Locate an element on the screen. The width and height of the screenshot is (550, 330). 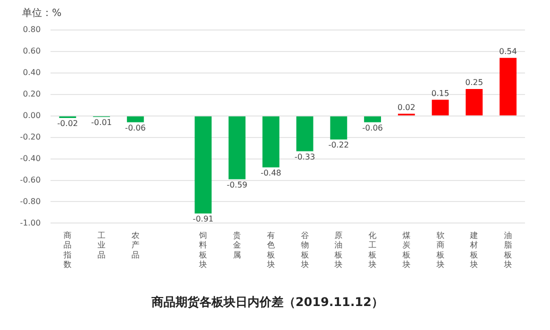
data-label: -0.22 is located at coordinates (339, 145).